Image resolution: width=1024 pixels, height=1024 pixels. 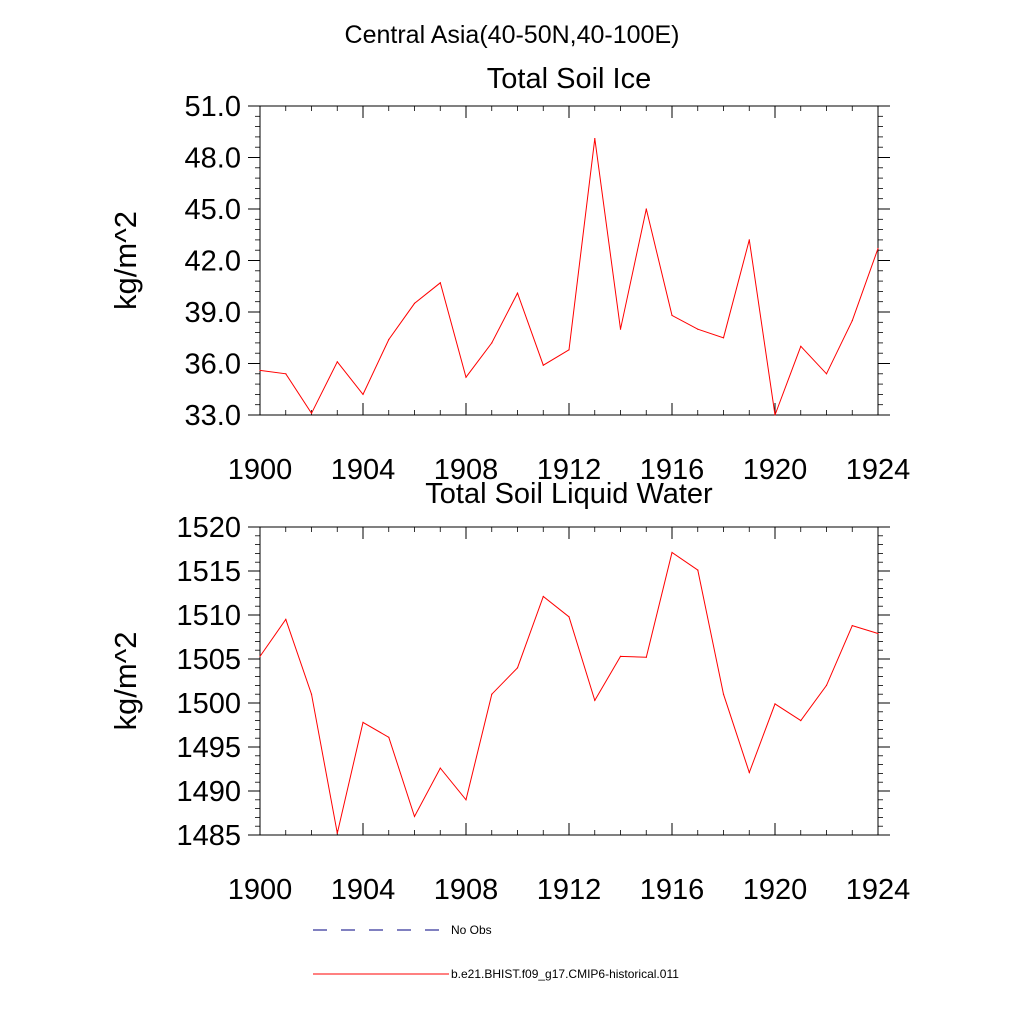 I want to click on y-tick-label-51-0: 51.0, so click(x=213, y=107).